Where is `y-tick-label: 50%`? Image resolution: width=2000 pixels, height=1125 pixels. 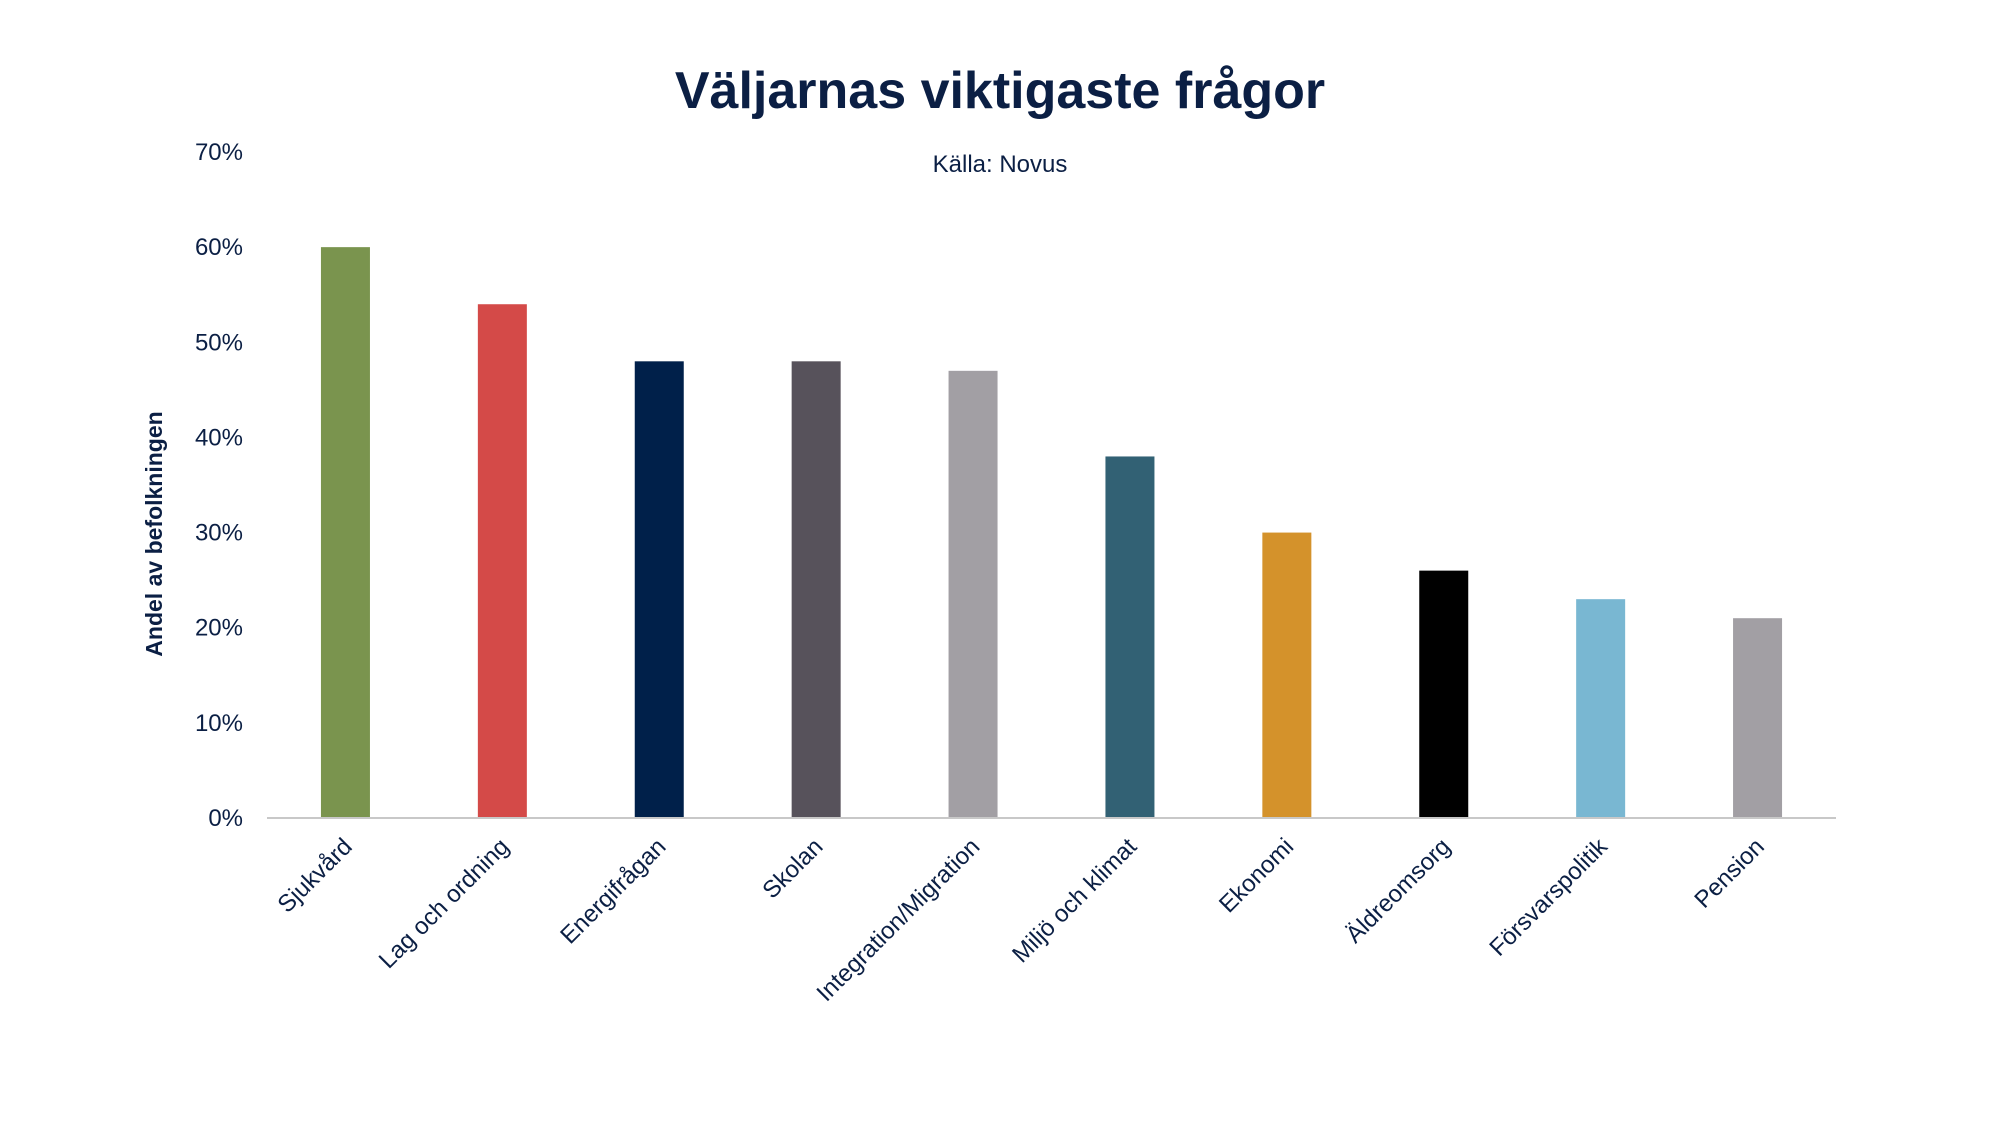 y-tick-label: 50% is located at coordinates (219, 342).